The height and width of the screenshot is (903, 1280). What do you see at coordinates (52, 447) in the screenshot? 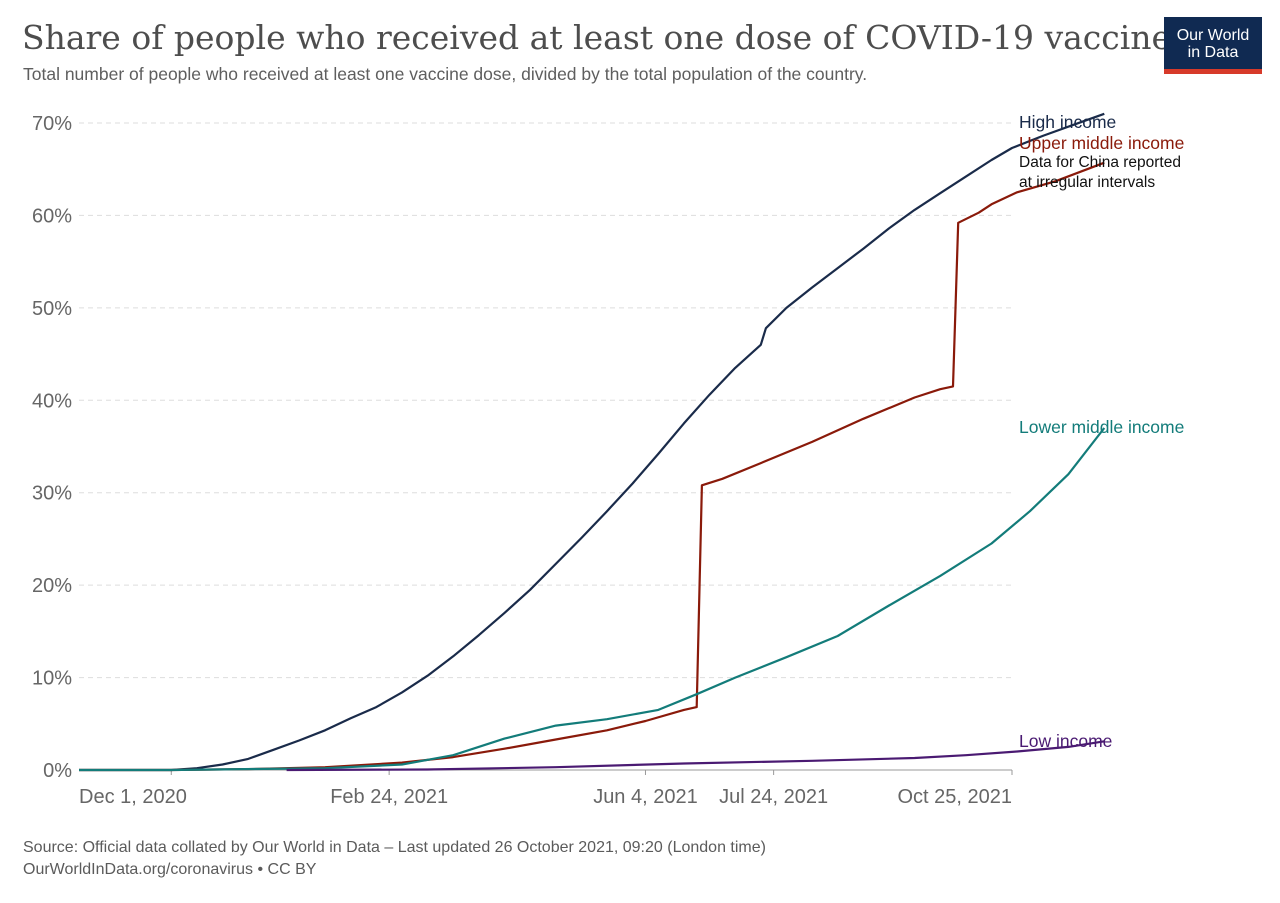
I see `y-axis-ticks: 0% 10% 20% 30% 40% 50% 60% 70%` at bounding box center [52, 447].